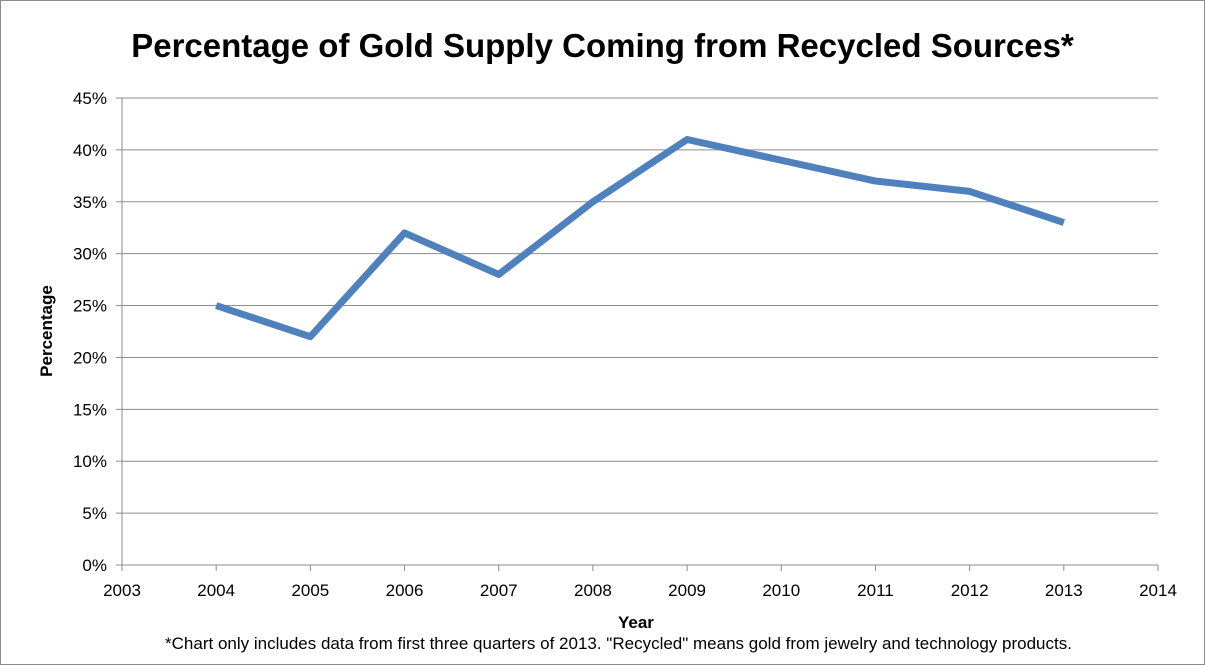 The width and height of the screenshot is (1205, 665). I want to click on y-axis-label: Percentage, so click(46, 331).